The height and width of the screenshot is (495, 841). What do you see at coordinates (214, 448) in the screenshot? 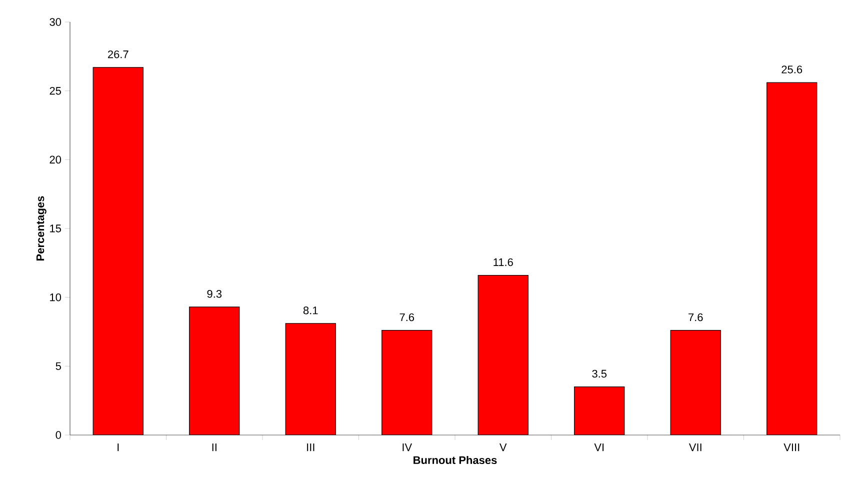
I see `x-tick-label: II` at bounding box center [214, 448].